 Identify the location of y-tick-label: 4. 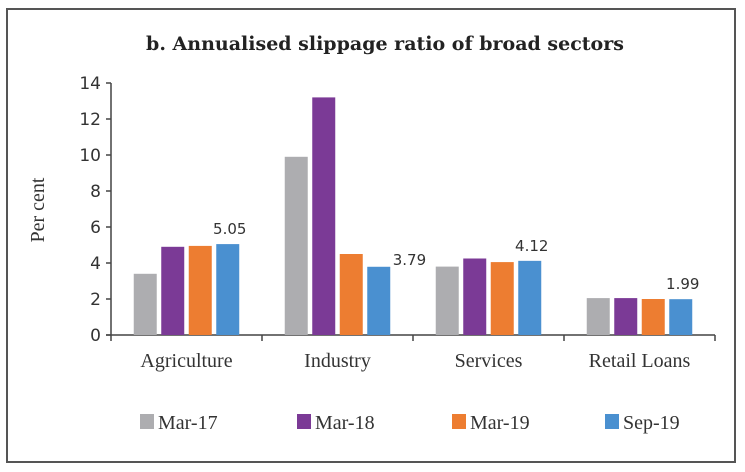
(95, 264).